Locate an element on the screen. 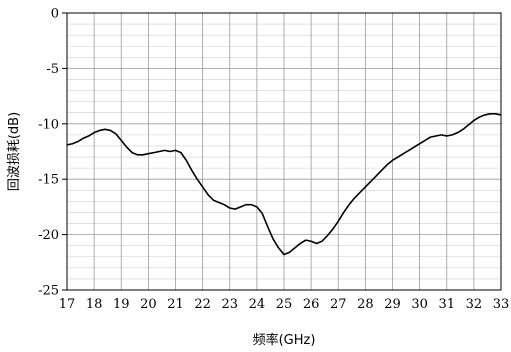  x-tick-label: 24 is located at coordinates (257, 304).